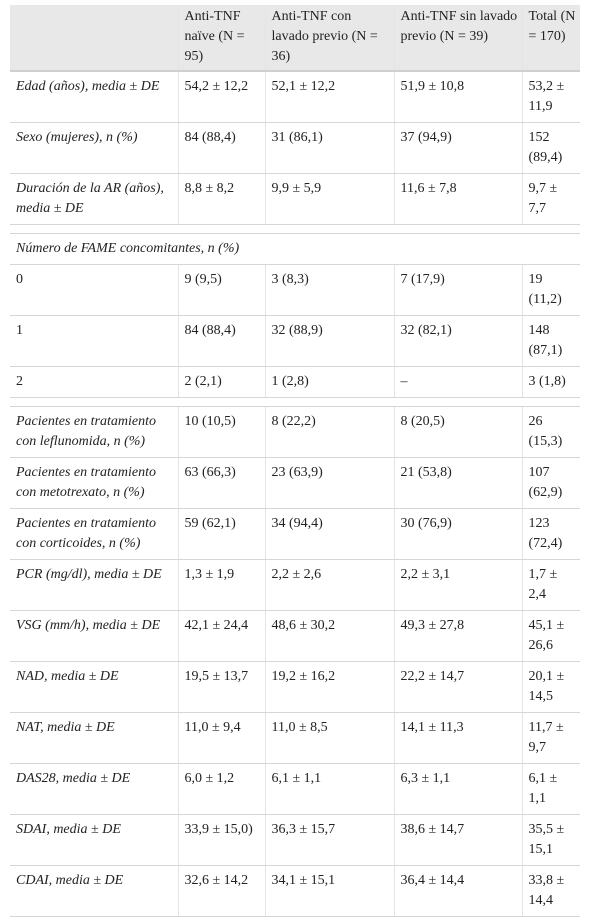  I want to click on cell: 1 (2,8), so click(329, 382).